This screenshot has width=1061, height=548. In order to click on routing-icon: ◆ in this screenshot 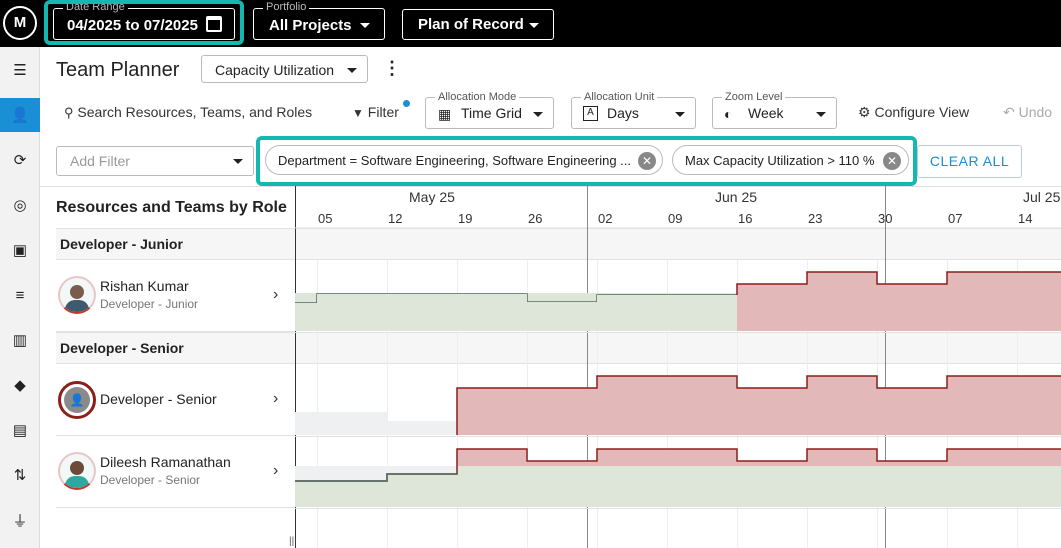, I will do `click(20, 385)`.